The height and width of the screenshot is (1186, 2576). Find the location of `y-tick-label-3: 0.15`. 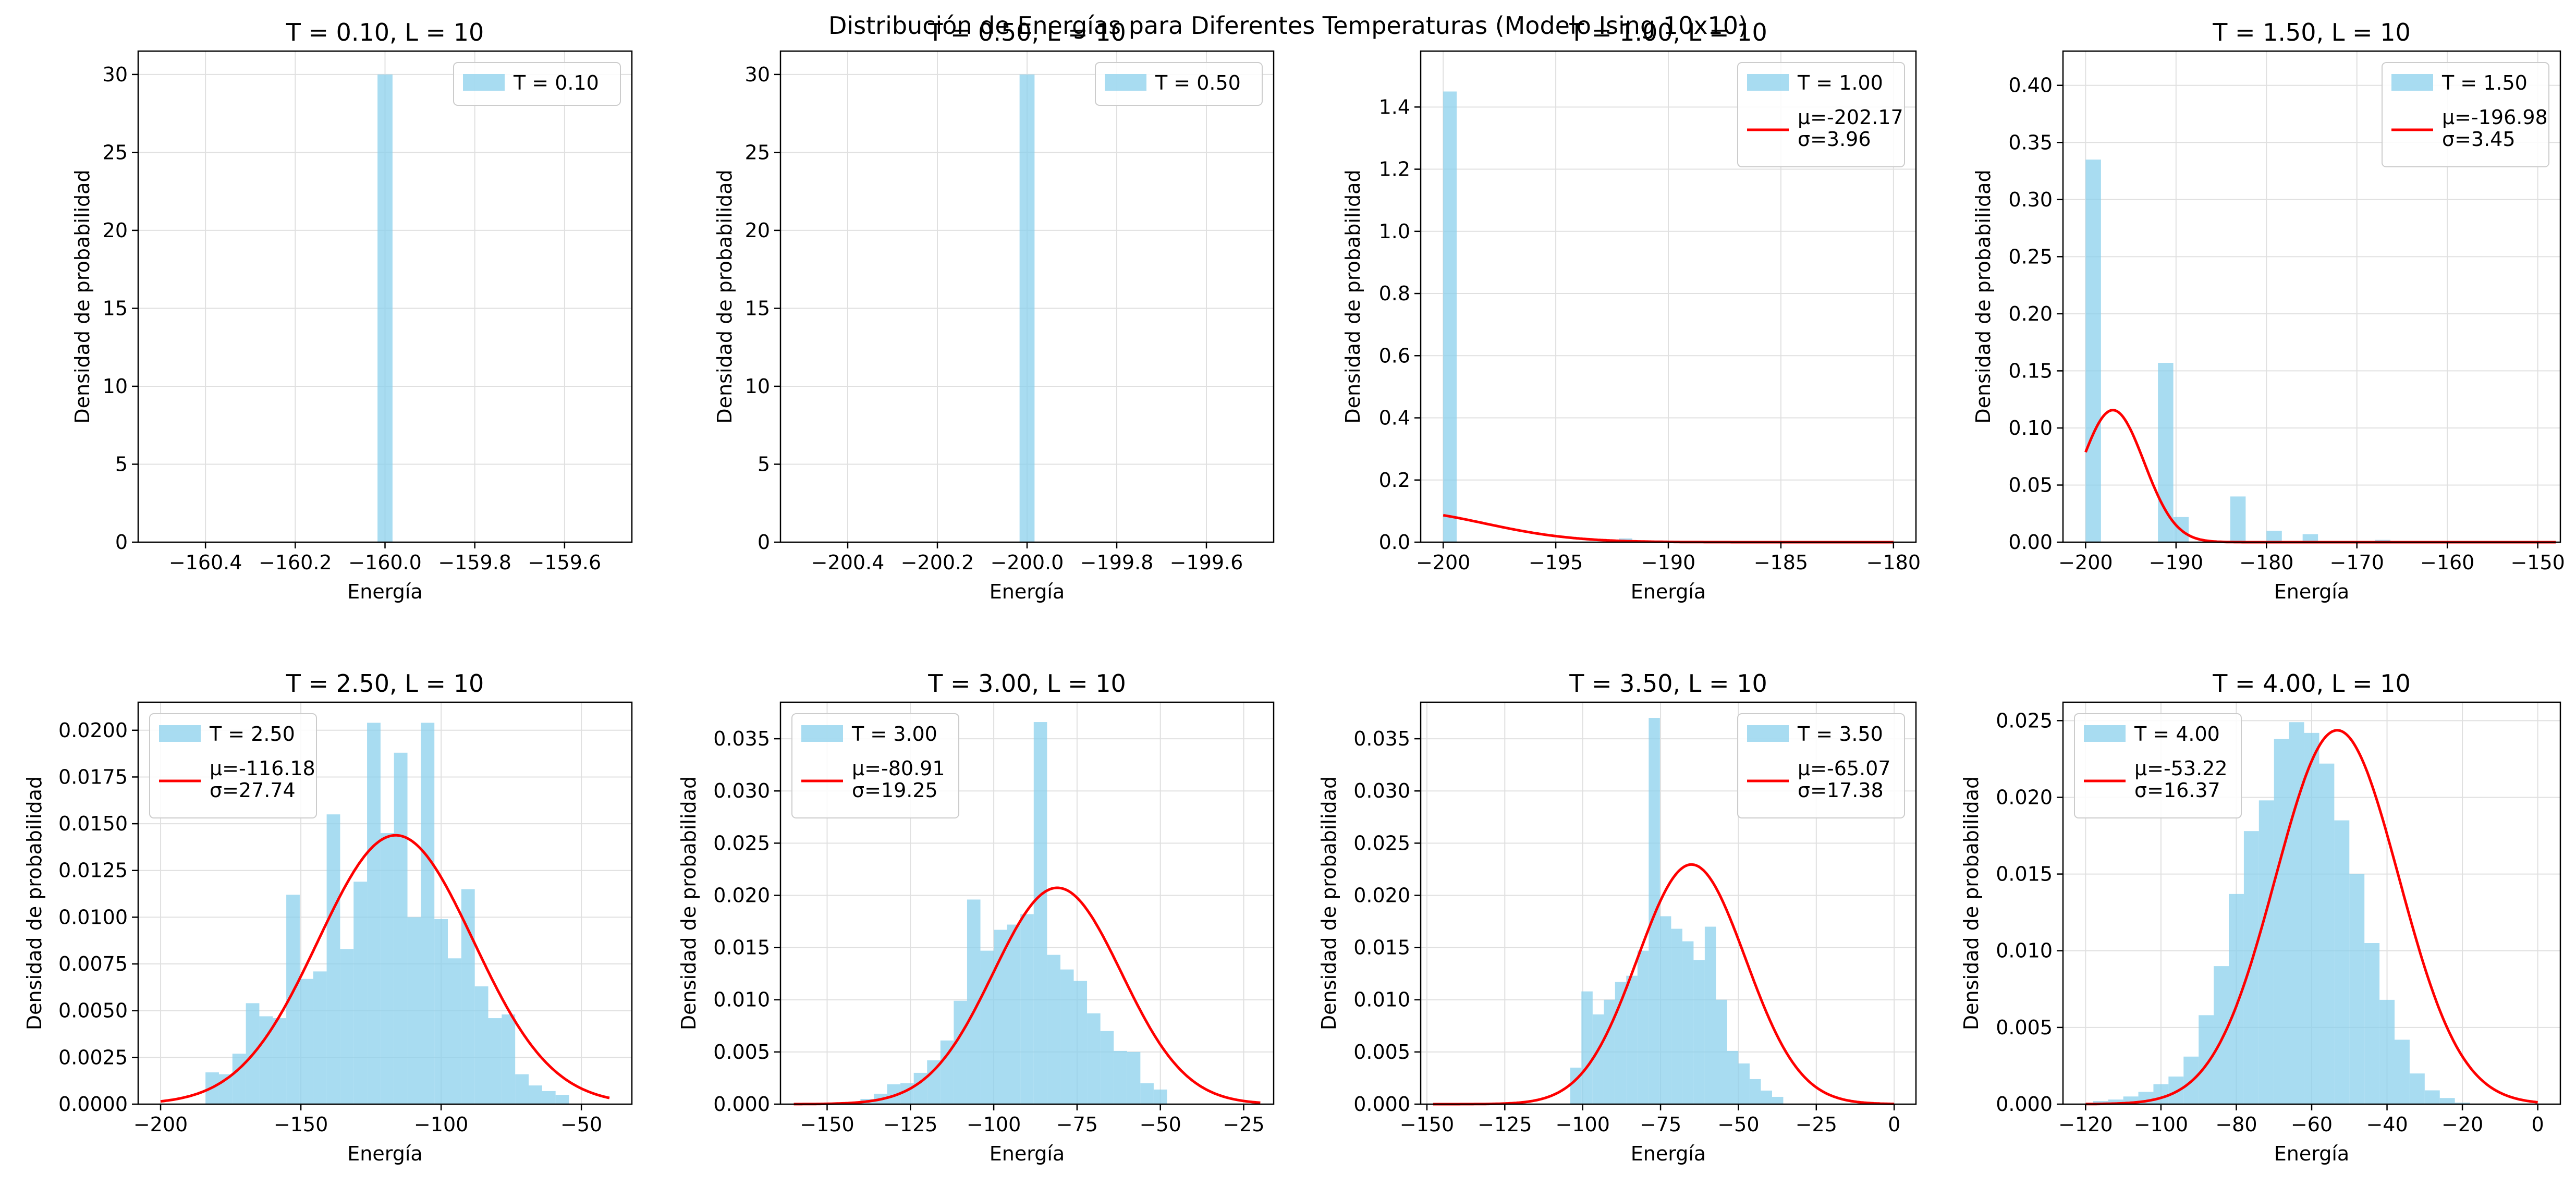

y-tick-label-3: 0.15 is located at coordinates (2030, 370).